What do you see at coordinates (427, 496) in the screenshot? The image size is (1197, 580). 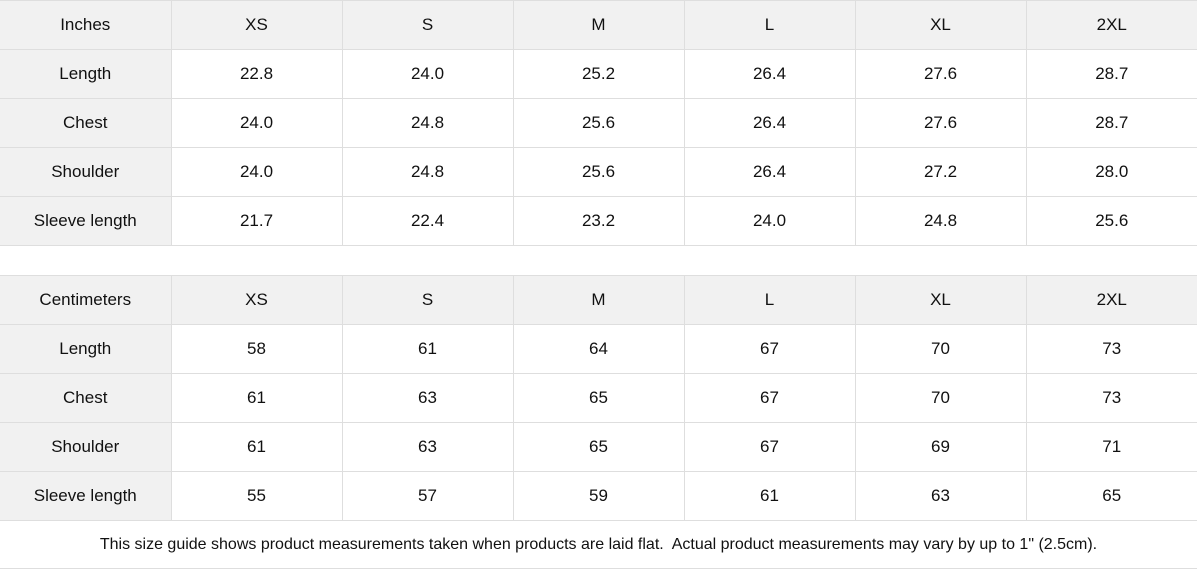 I see `measurement-cell: 57` at bounding box center [427, 496].